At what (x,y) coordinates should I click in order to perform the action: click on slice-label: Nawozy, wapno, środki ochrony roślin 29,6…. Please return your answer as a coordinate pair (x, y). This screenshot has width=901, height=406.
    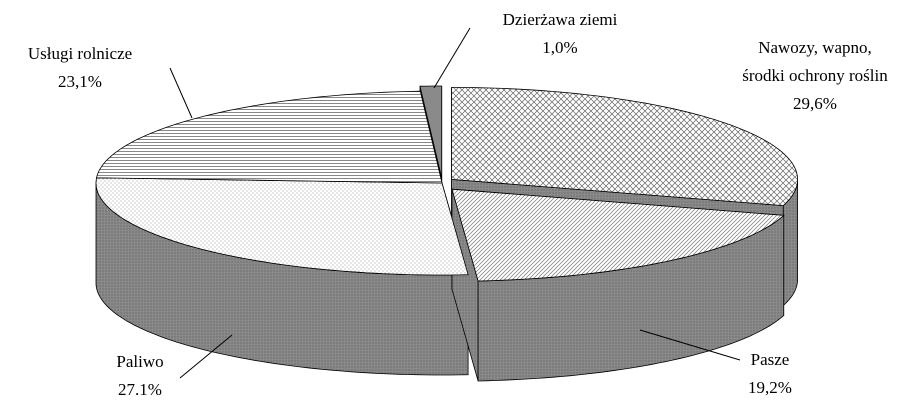
    Looking at the image, I should click on (815, 76).